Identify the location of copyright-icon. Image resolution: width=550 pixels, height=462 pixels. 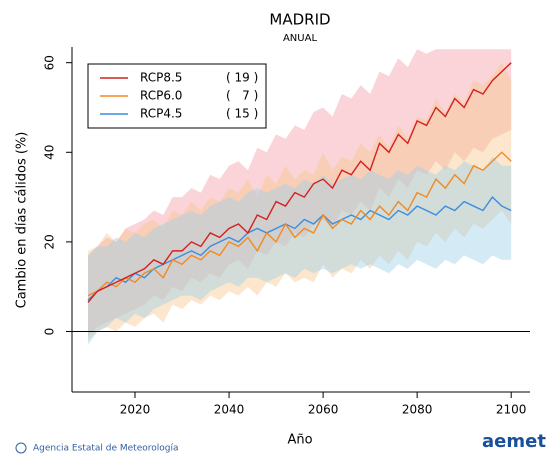
(21, 448).